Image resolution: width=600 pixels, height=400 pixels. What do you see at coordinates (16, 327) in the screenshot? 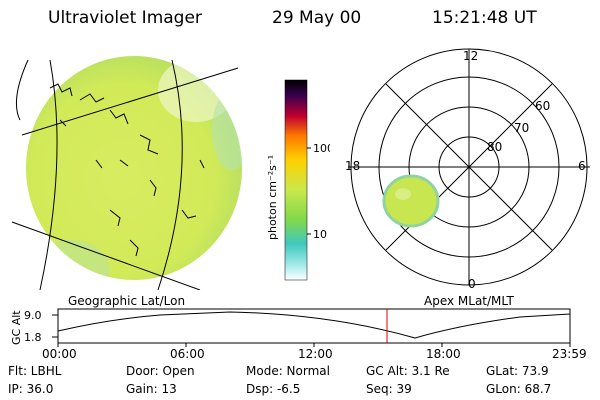
I see `altitude-axis-label: GC Alt` at bounding box center [16, 327].